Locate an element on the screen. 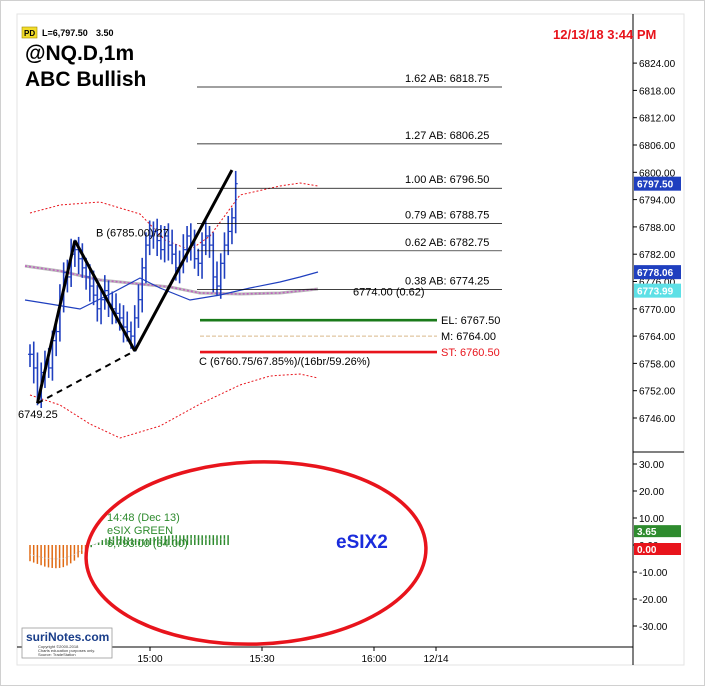  y-tick-label: 6818.00 is located at coordinates (657, 91).